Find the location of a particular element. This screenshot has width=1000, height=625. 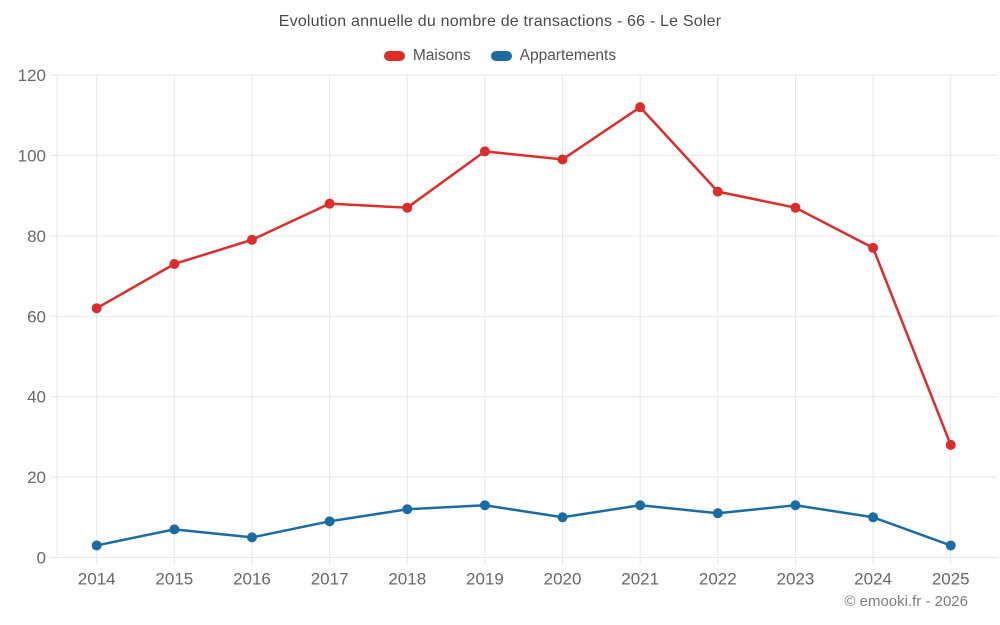

data-point-maisons-2016 is located at coordinates (251, 239).